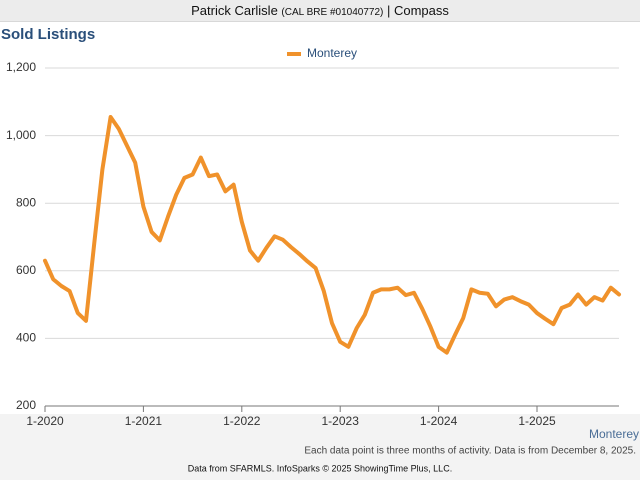  I want to click on x-tick-label: 1-2022, so click(242, 421).